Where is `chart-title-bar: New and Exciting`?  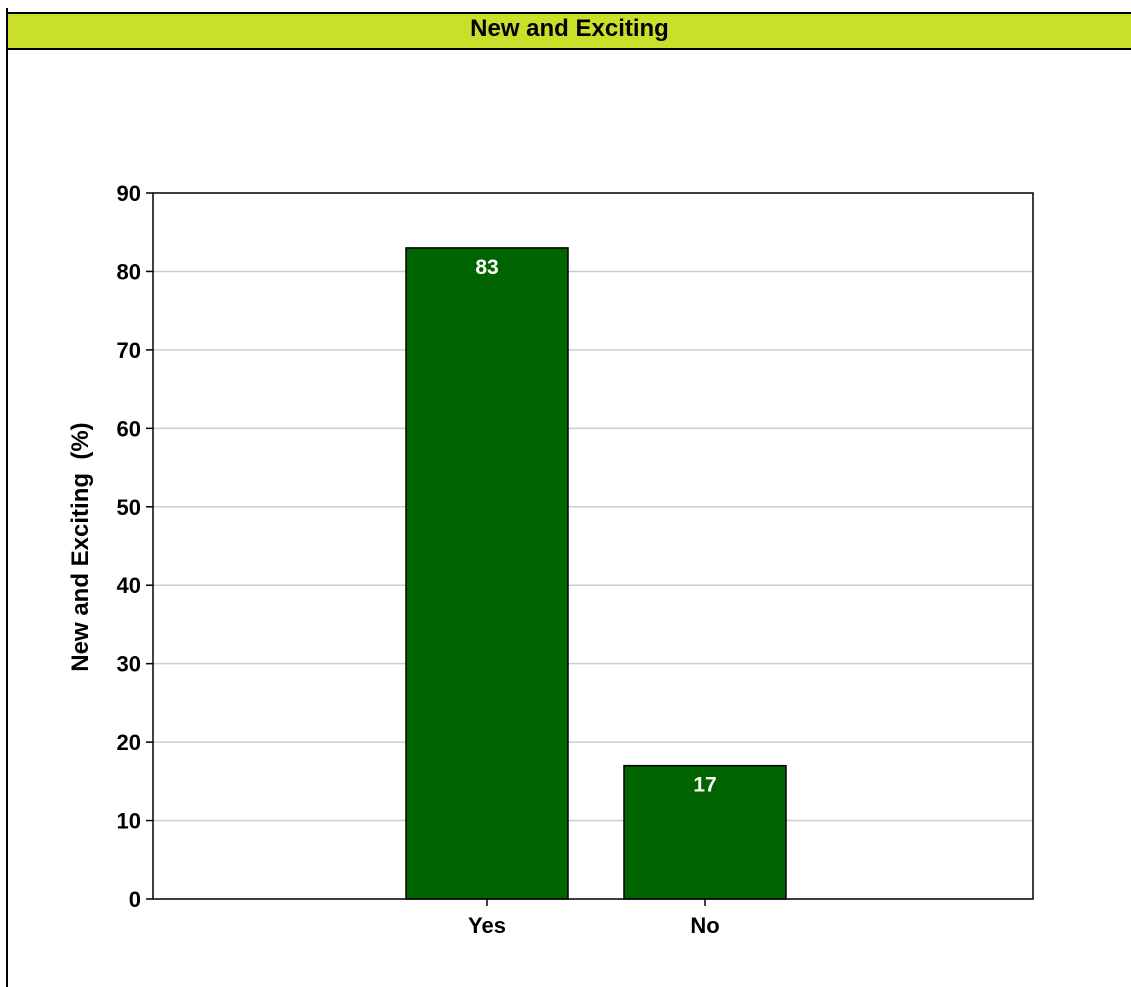
chart-title-bar: New and Exciting is located at coordinates (569, 31).